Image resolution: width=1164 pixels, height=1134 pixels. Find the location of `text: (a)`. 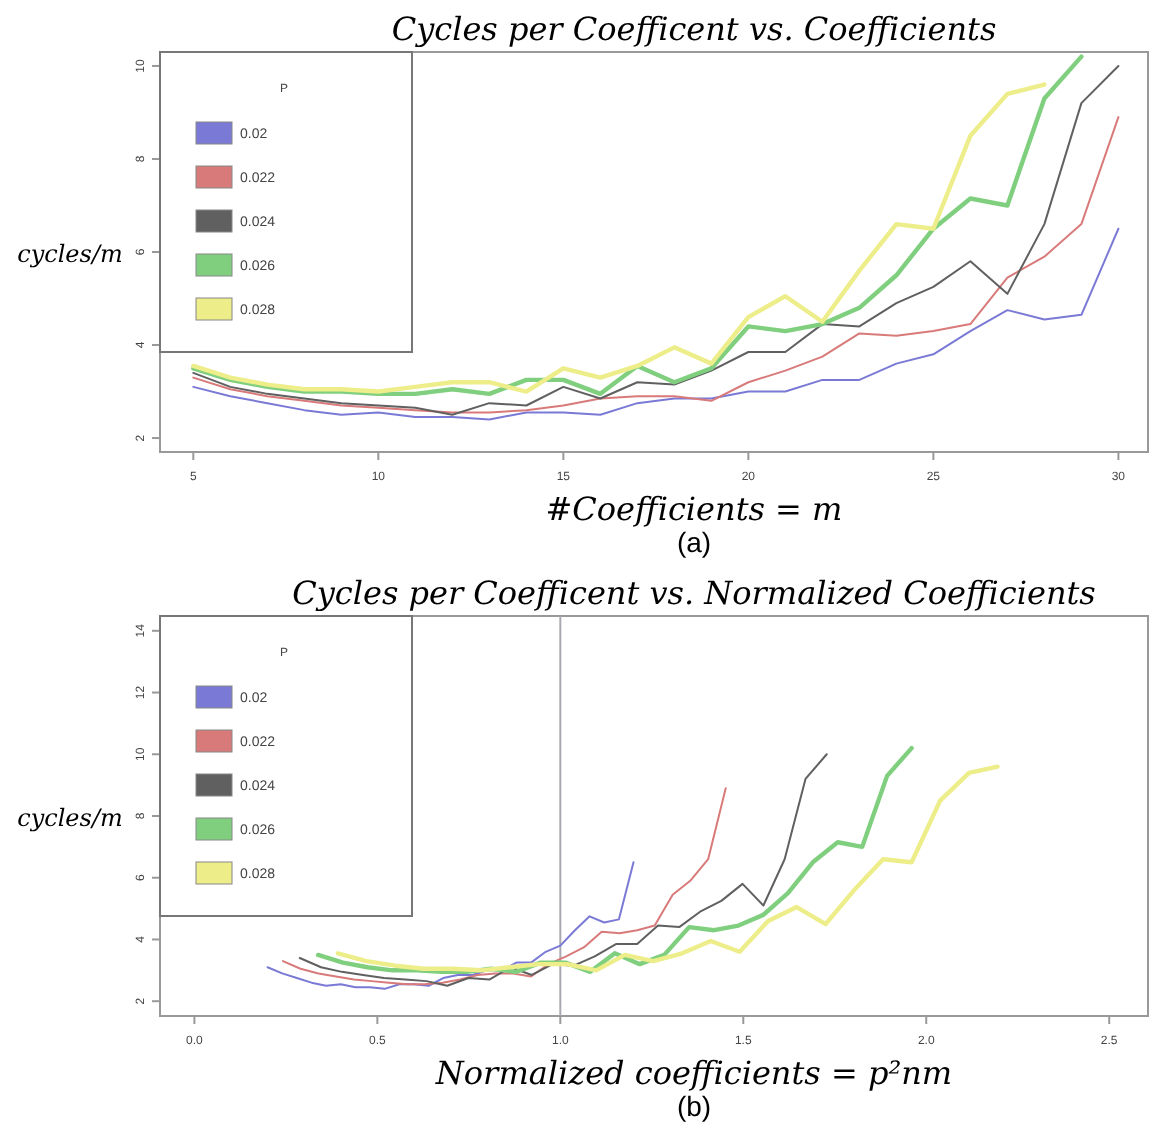

text: (a) is located at coordinates (694, 542).